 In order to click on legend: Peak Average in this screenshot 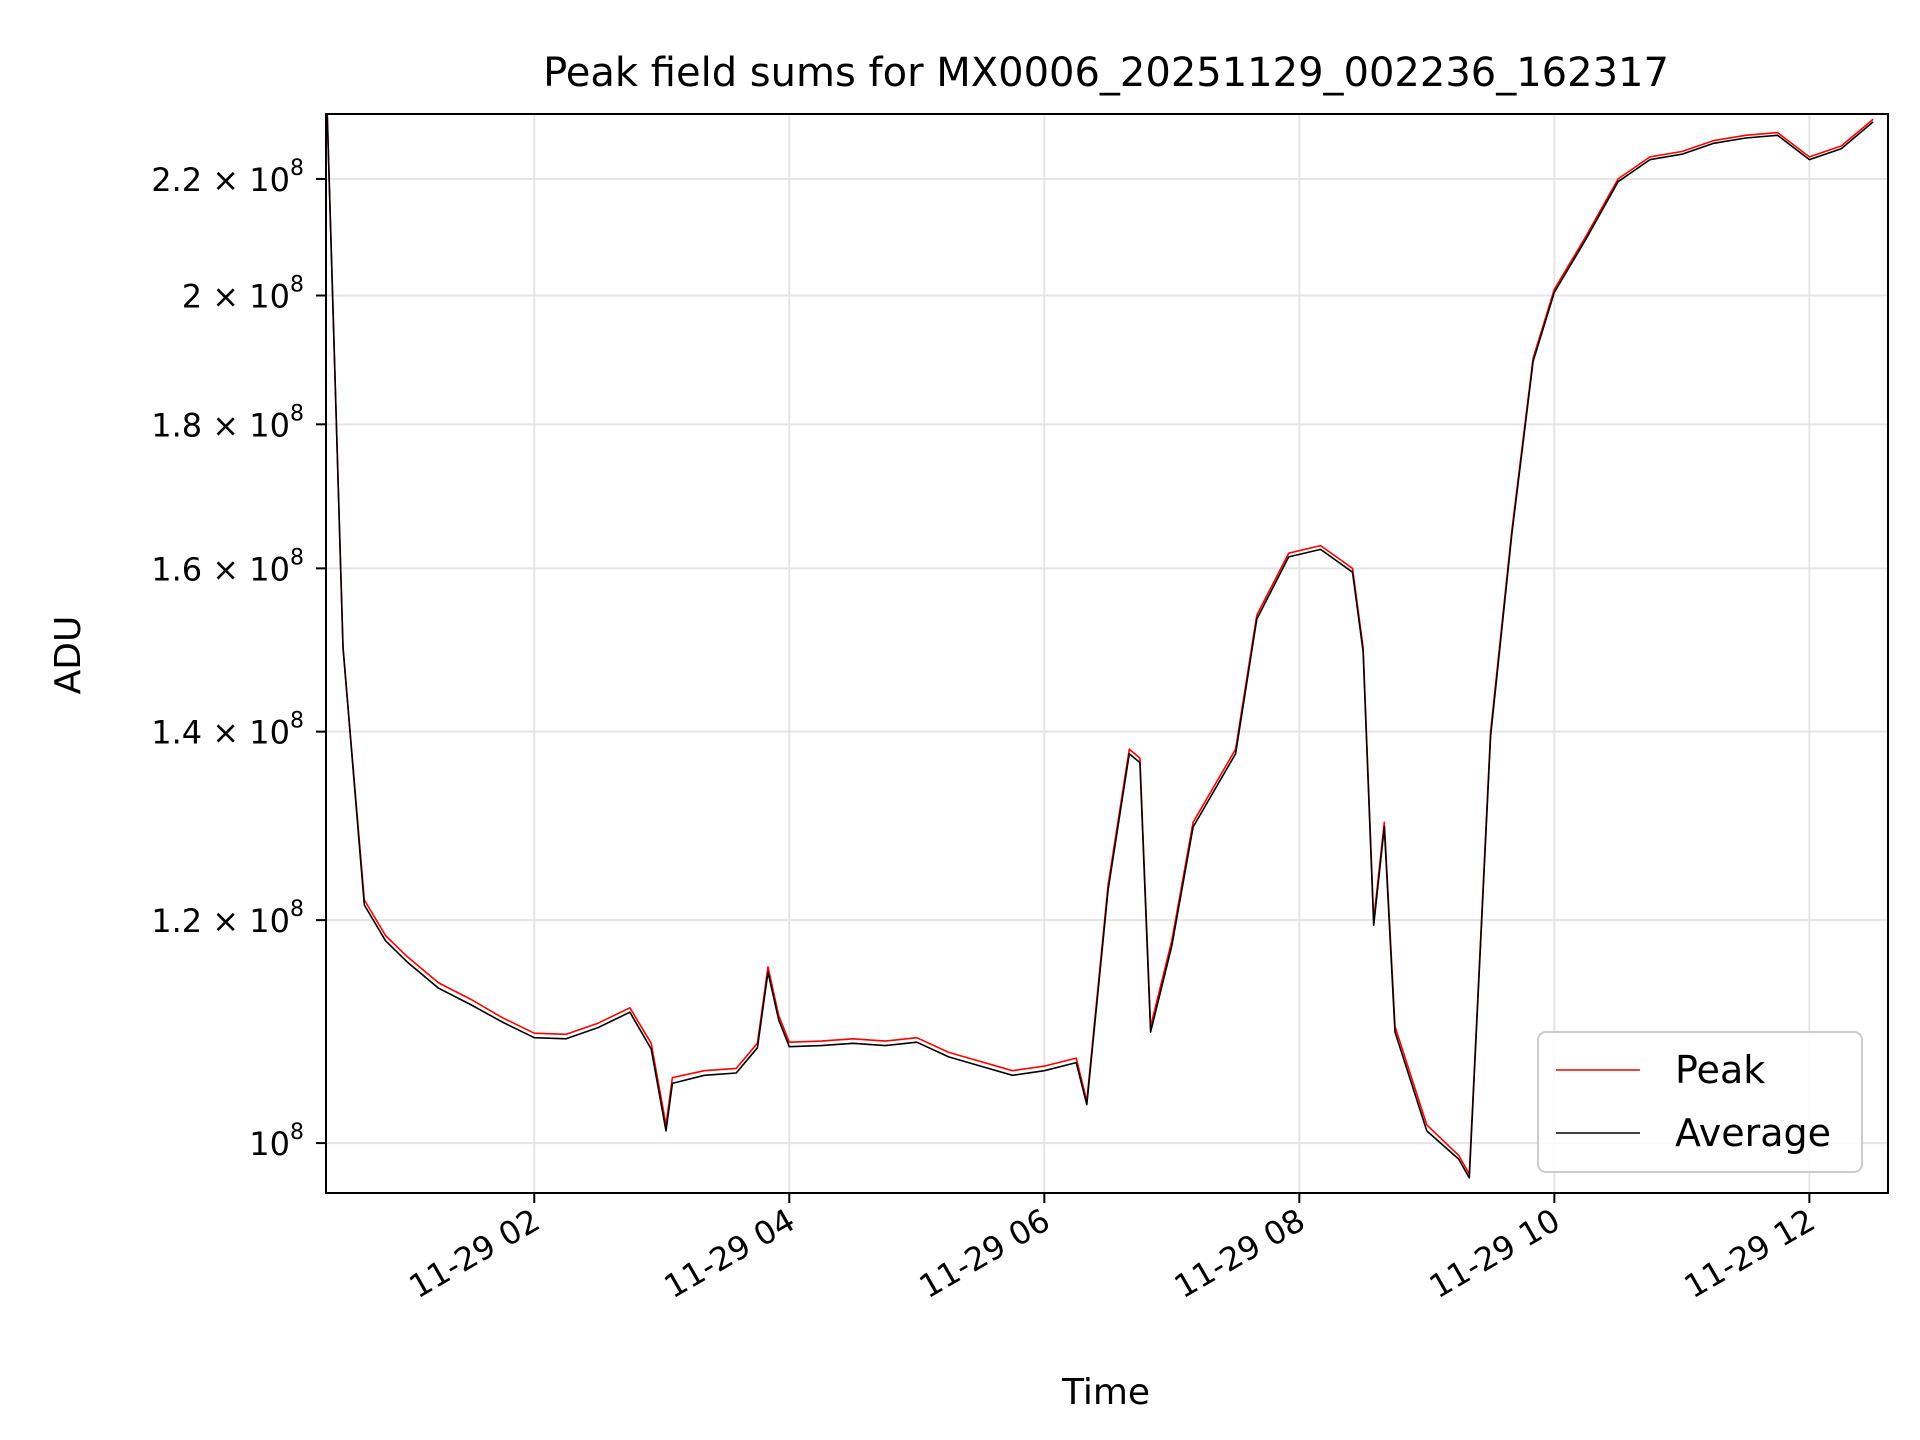, I will do `click(1700, 1102)`.